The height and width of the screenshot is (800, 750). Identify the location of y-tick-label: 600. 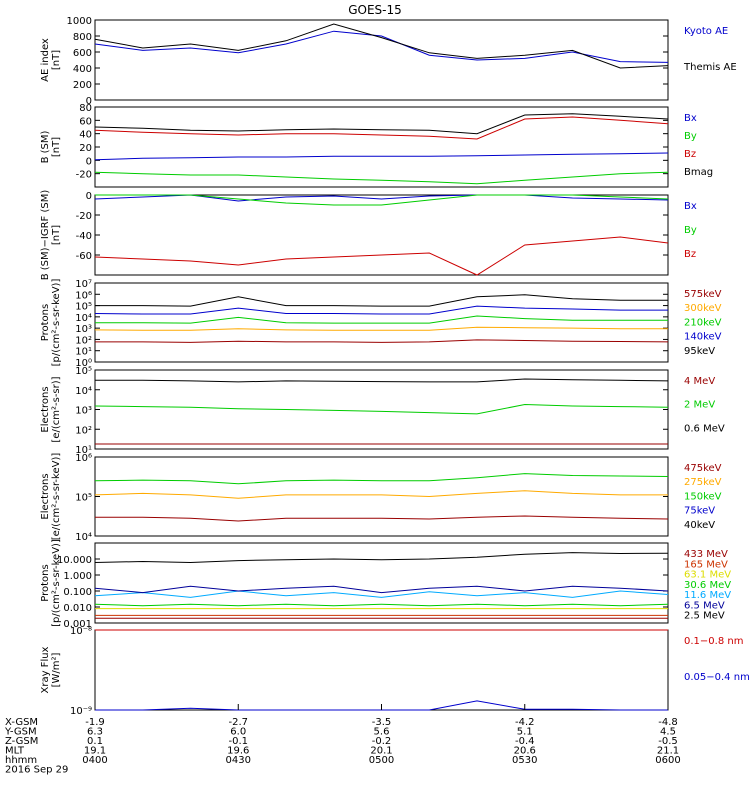
(82, 53).